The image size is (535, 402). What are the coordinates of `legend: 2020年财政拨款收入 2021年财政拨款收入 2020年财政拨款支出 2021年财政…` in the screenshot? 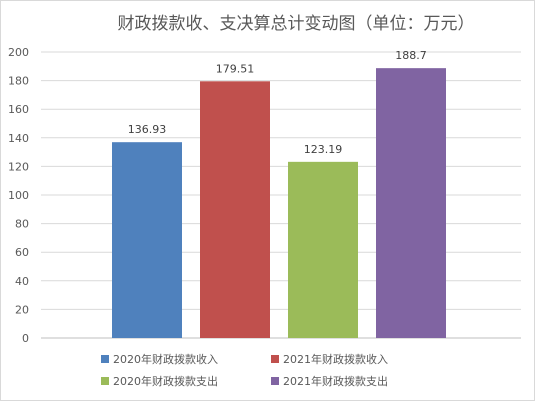 It's located at (271, 370).